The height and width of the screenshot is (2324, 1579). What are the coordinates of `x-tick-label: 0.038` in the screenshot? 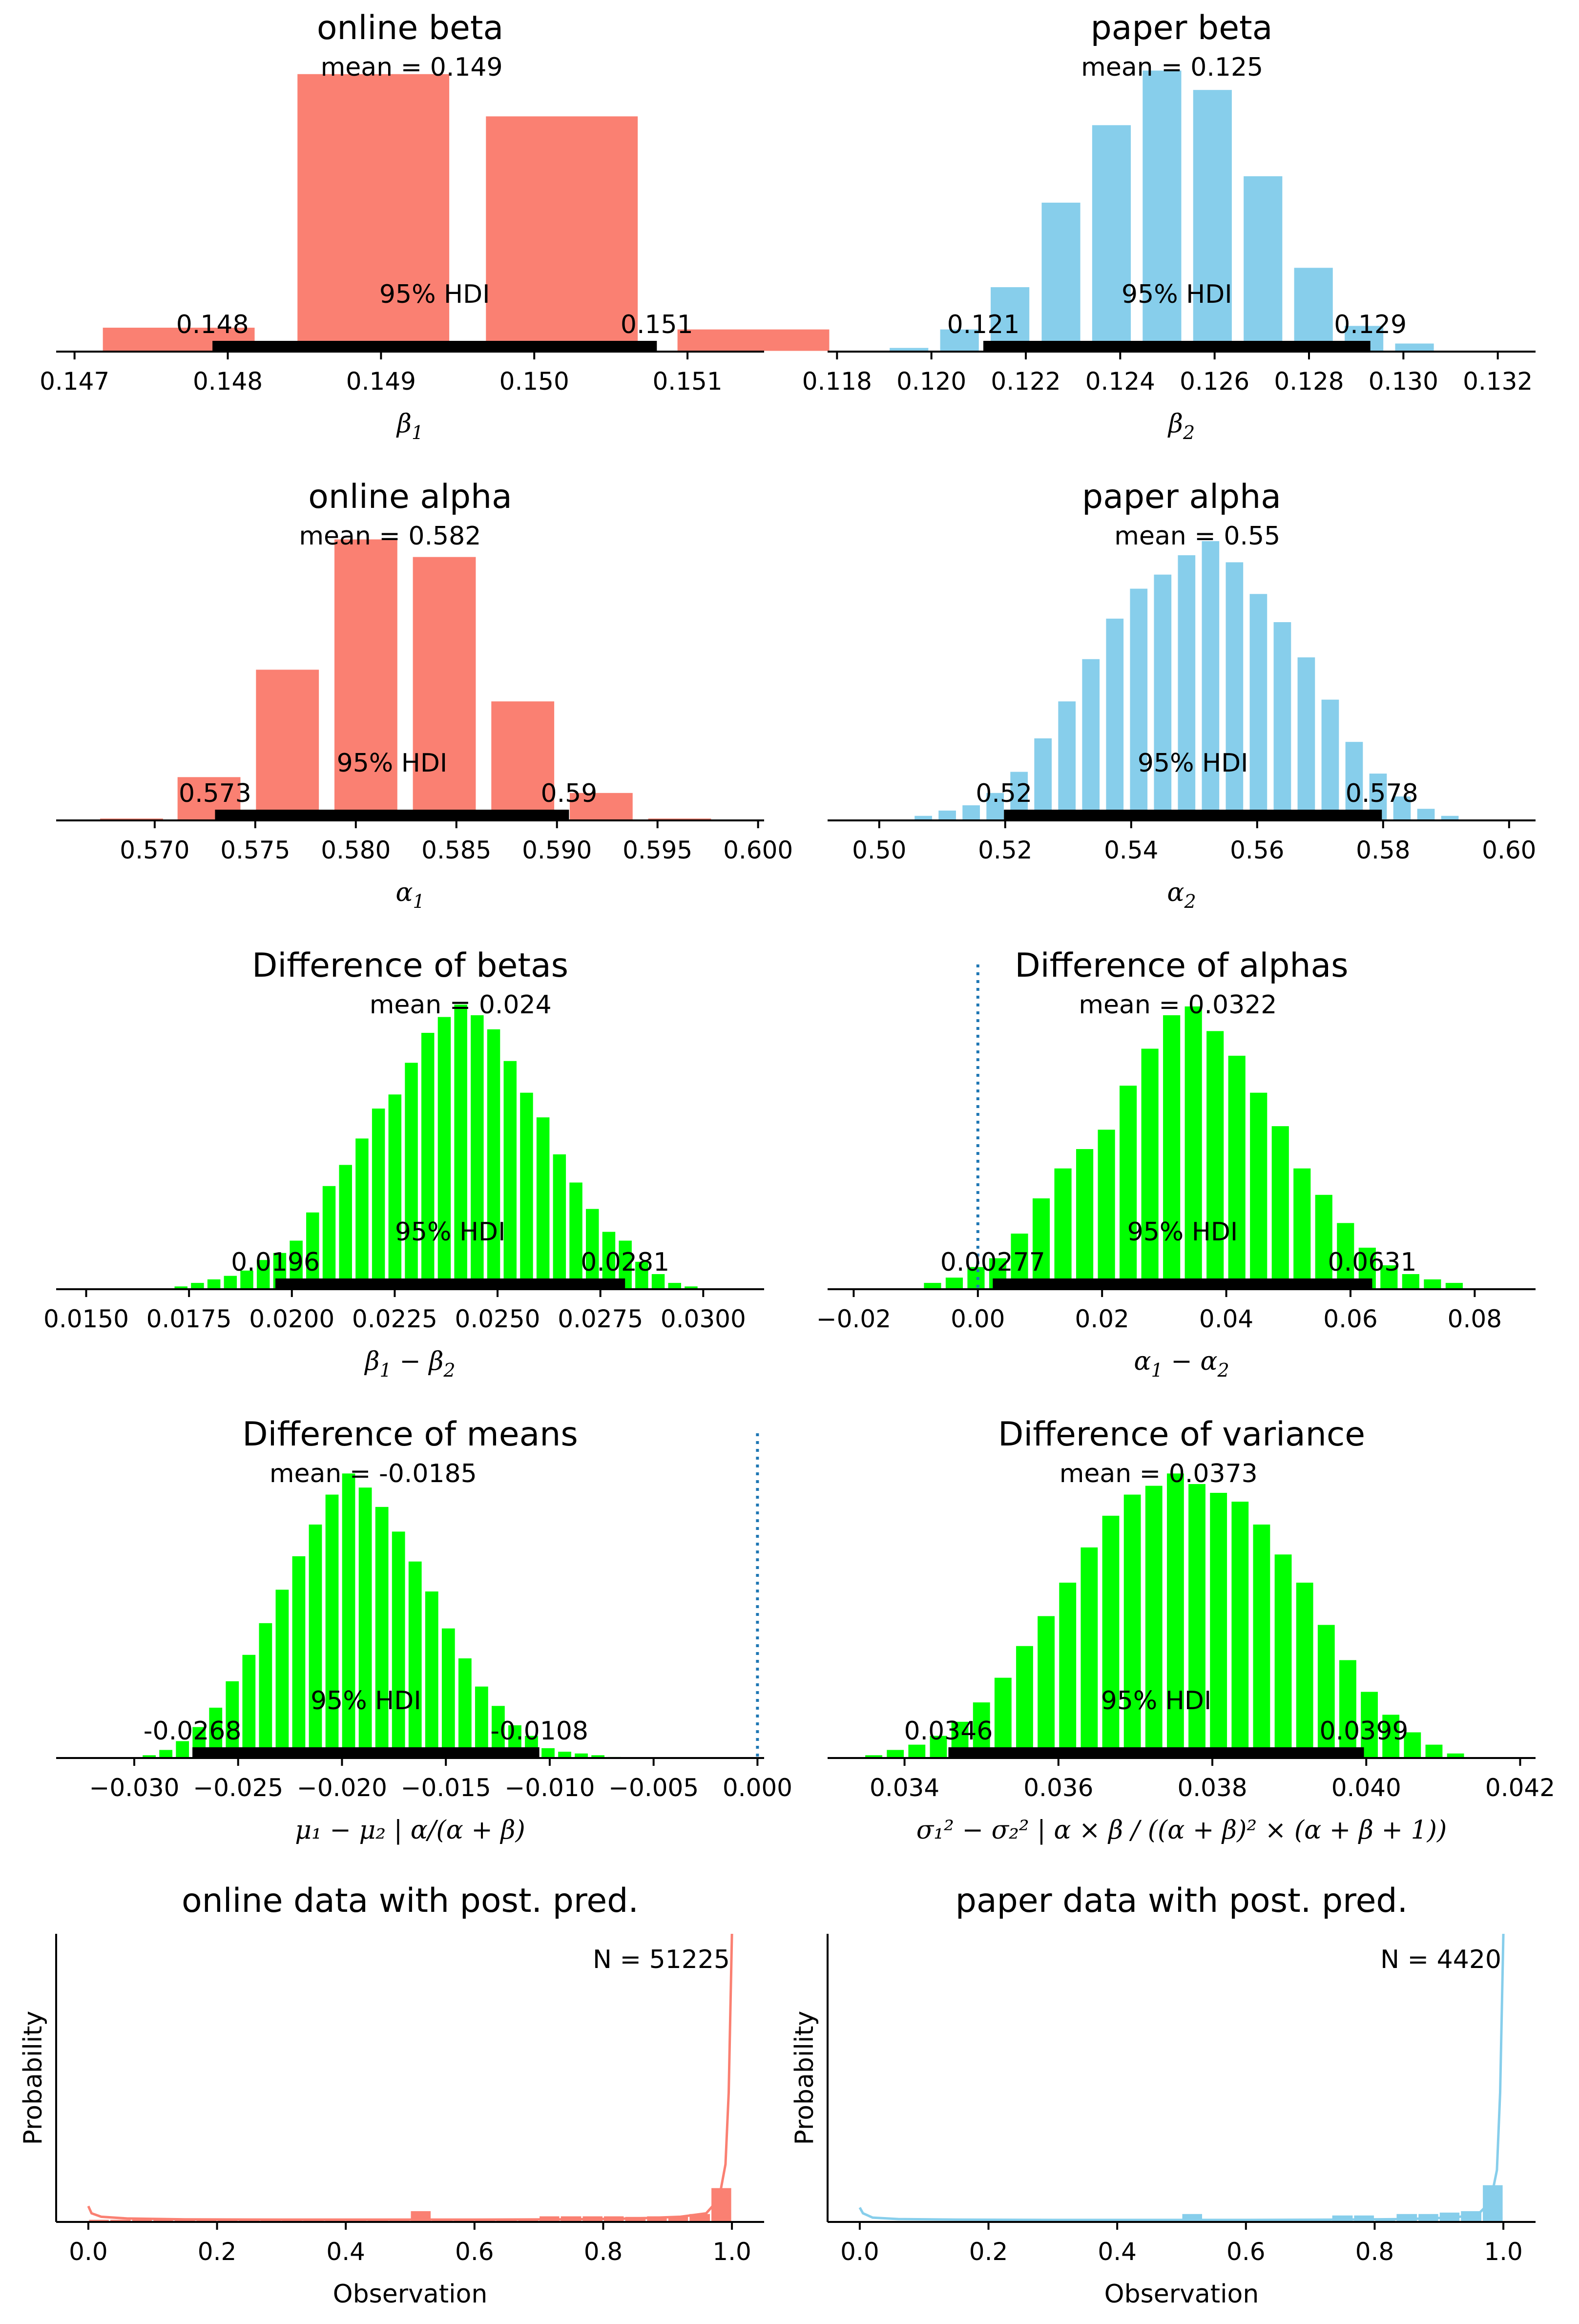 It's located at (1212, 1788).